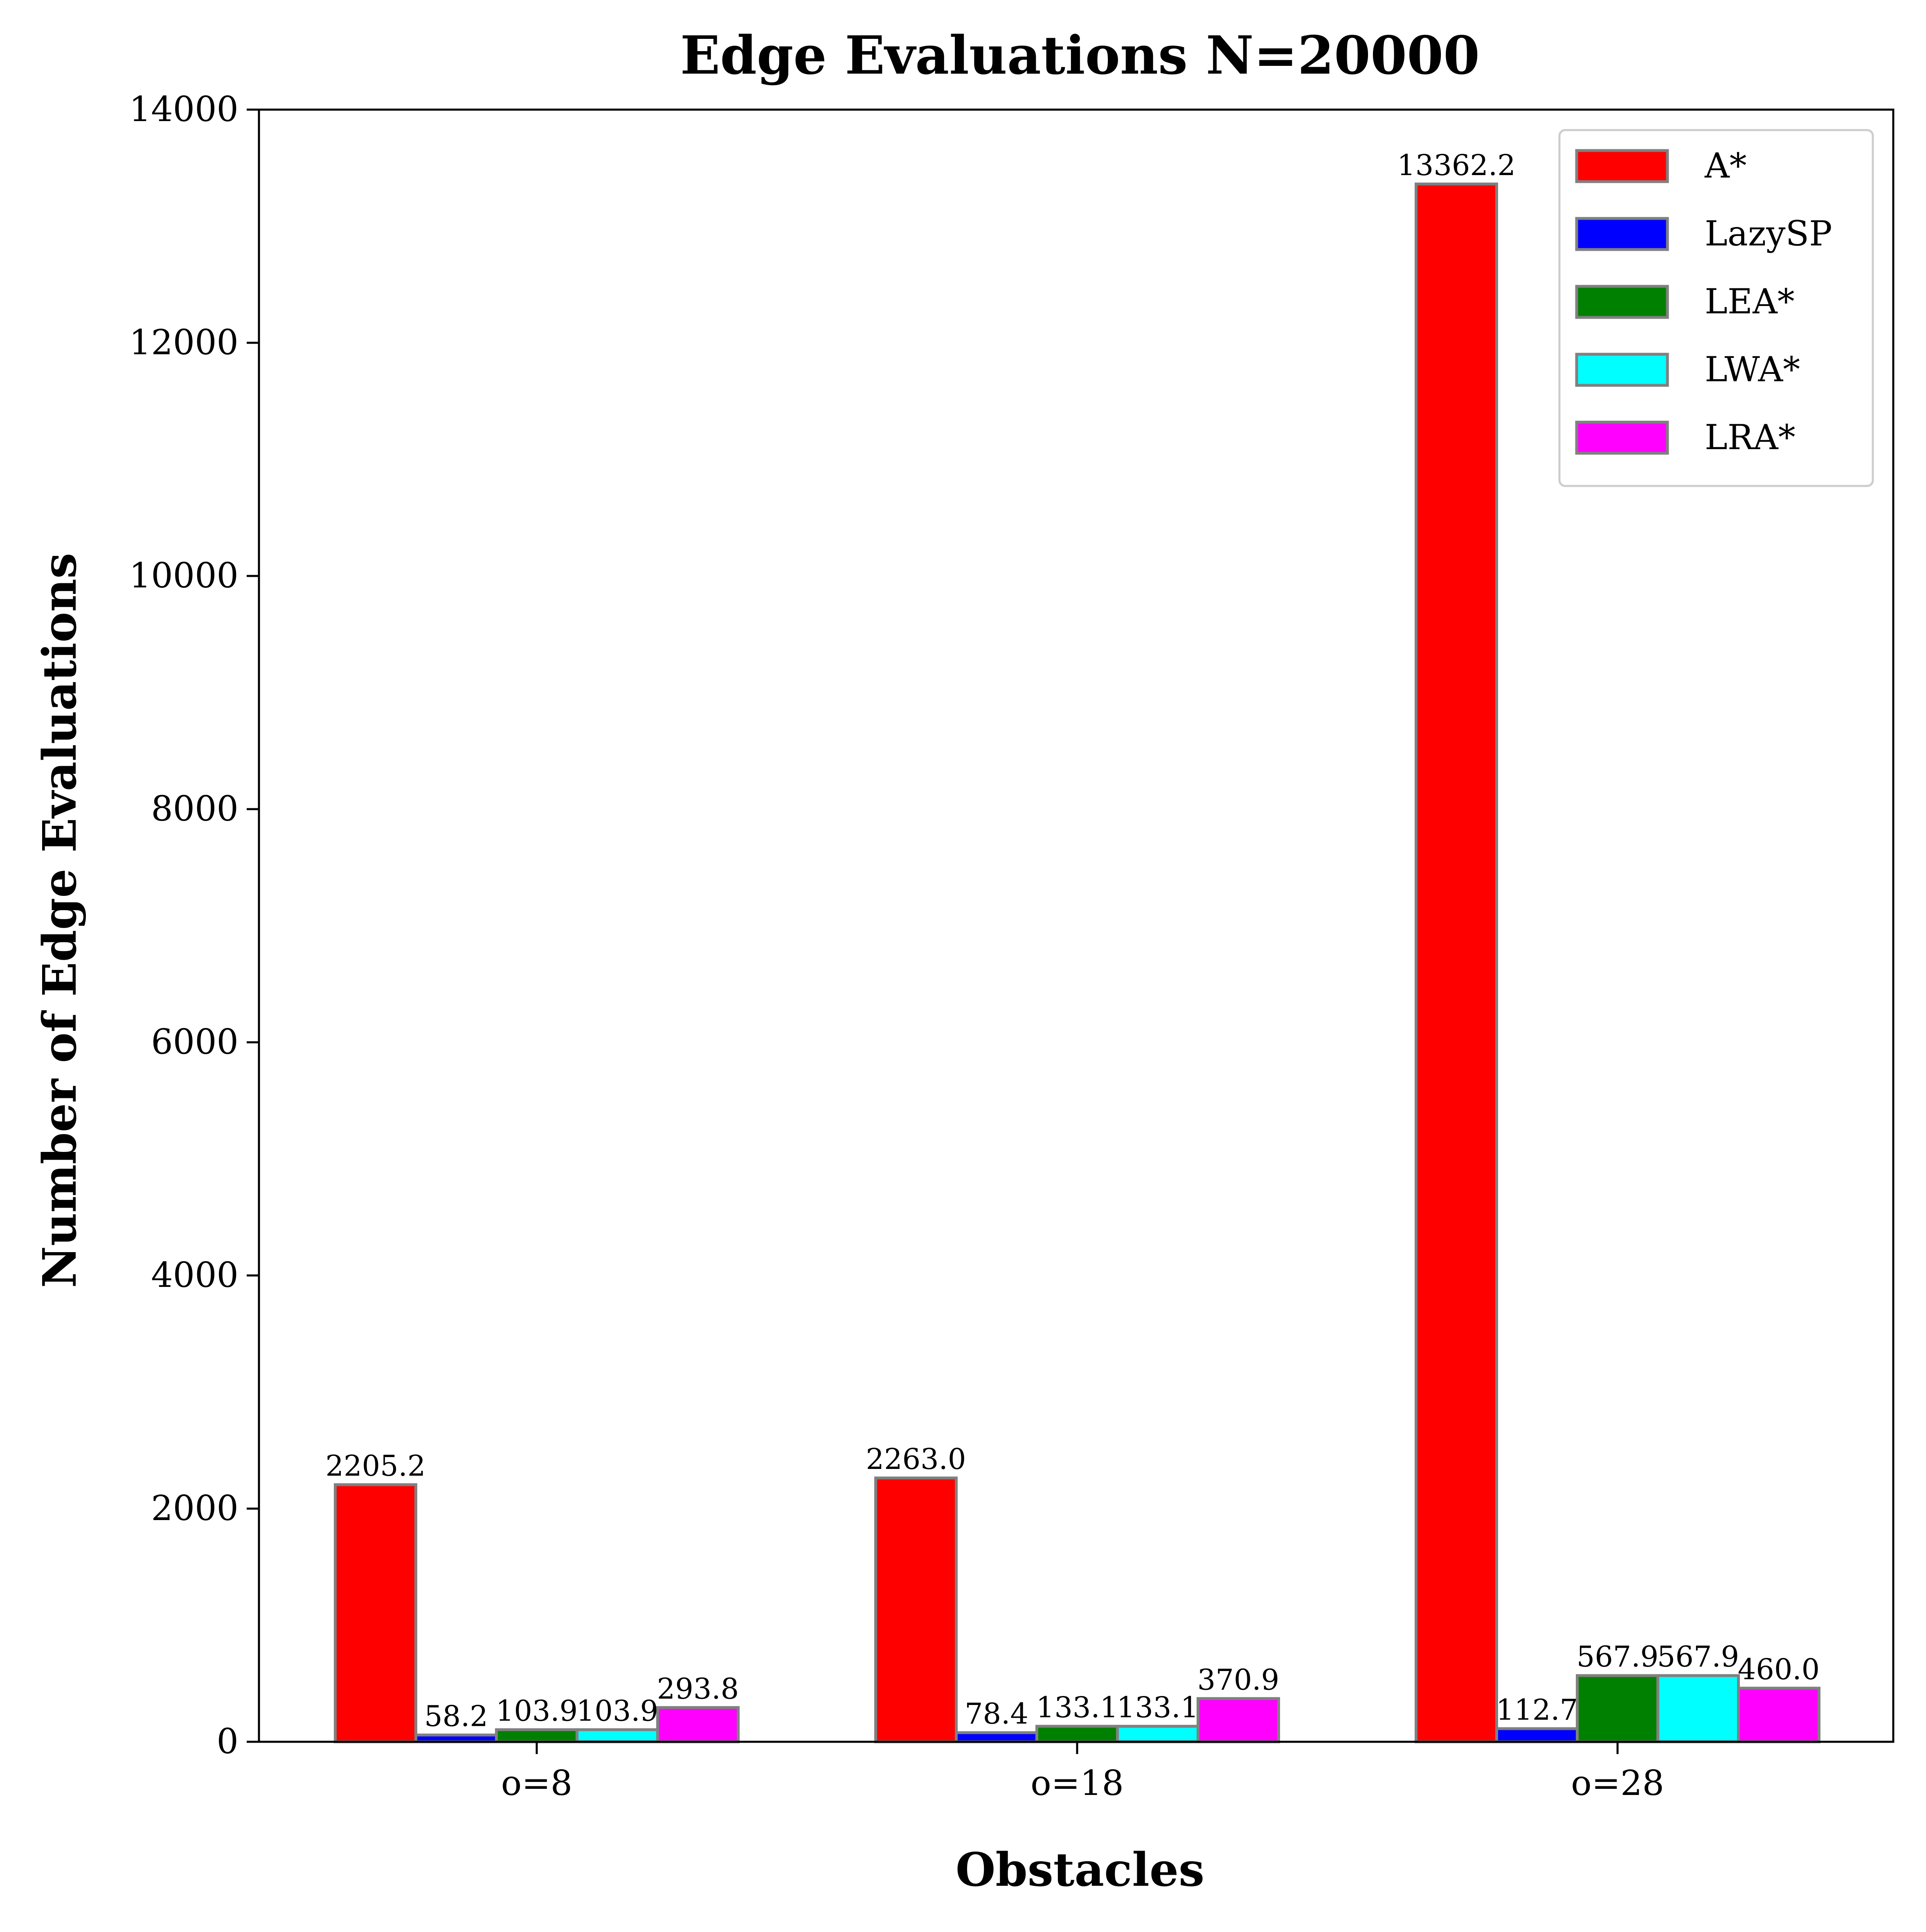 This screenshot has width=1926, height=1932. What do you see at coordinates (228, 1741) in the screenshot?
I see `y-tick-label: 0` at bounding box center [228, 1741].